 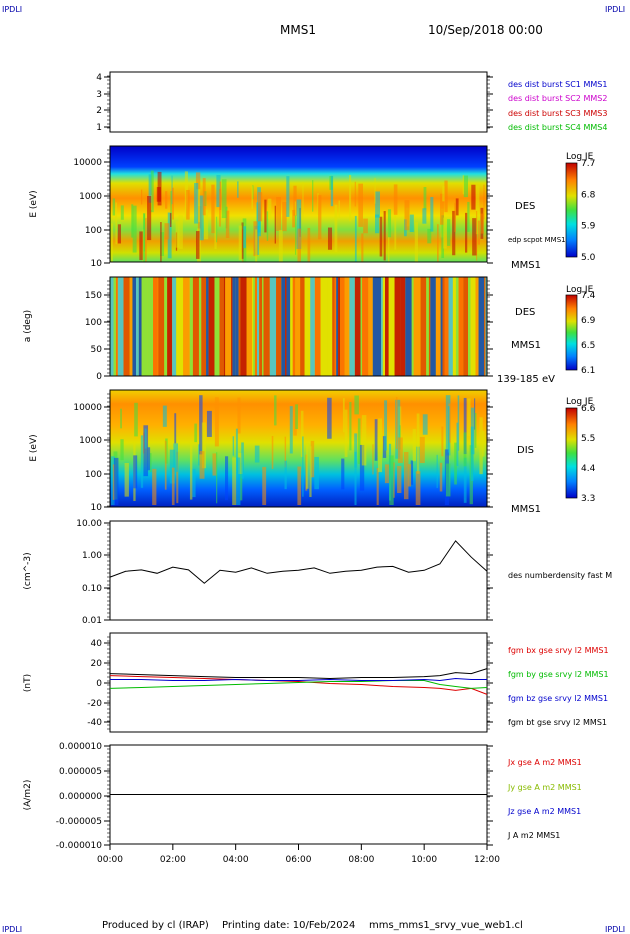 What do you see at coordinates (526, 379) in the screenshot?
I see `des-pitch-label-range: 139-185 eV` at bounding box center [526, 379].